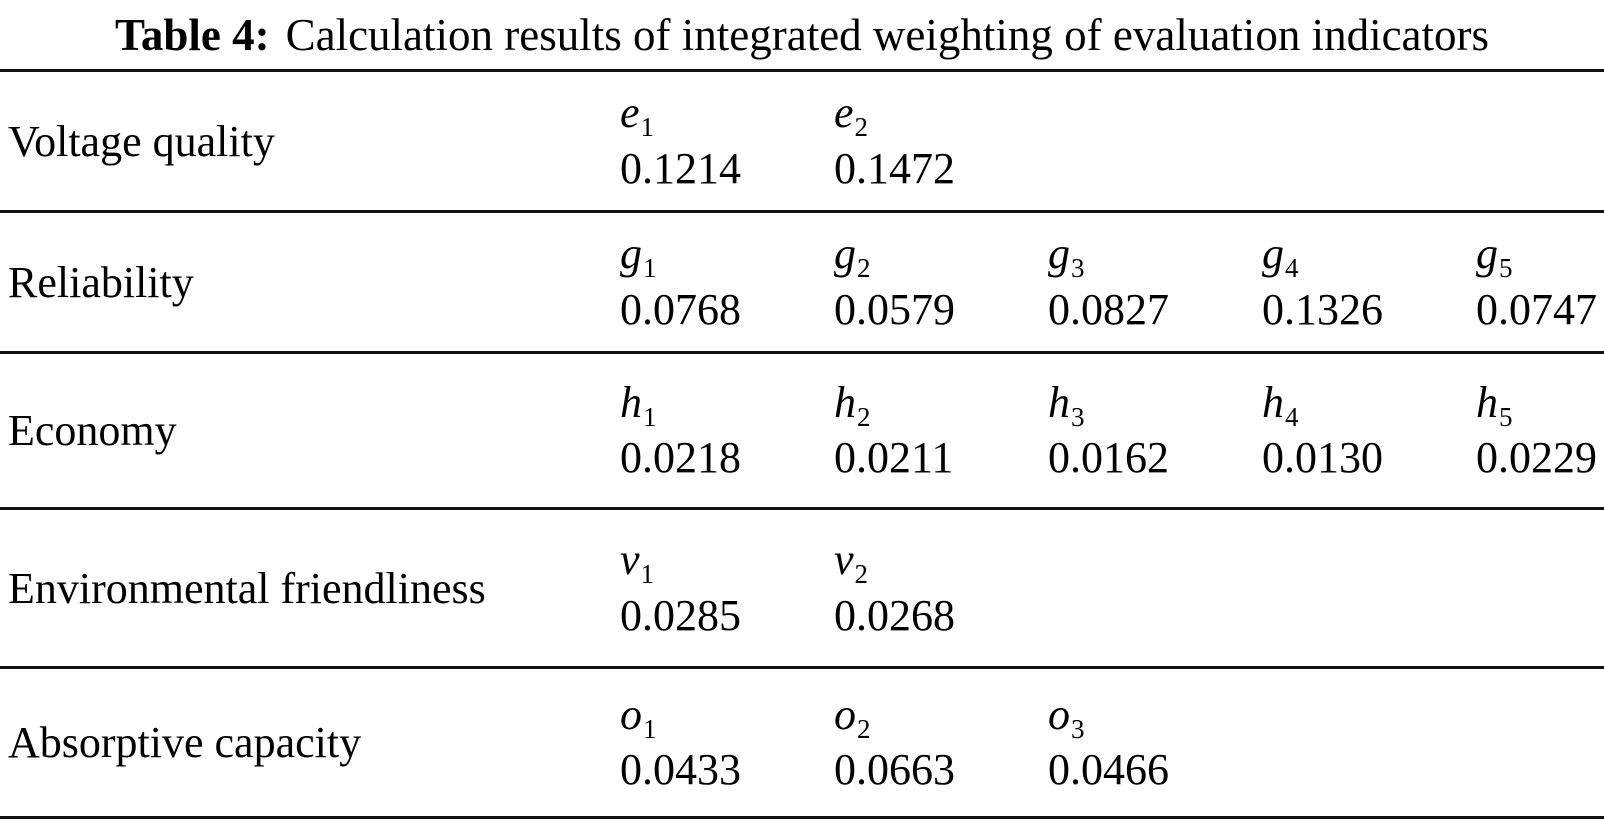 This screenshot has height=825, width=1604. Describe the element at coordinates (1280, 256) in the screenshot. I see `indicator-symbol: g4` at that location.